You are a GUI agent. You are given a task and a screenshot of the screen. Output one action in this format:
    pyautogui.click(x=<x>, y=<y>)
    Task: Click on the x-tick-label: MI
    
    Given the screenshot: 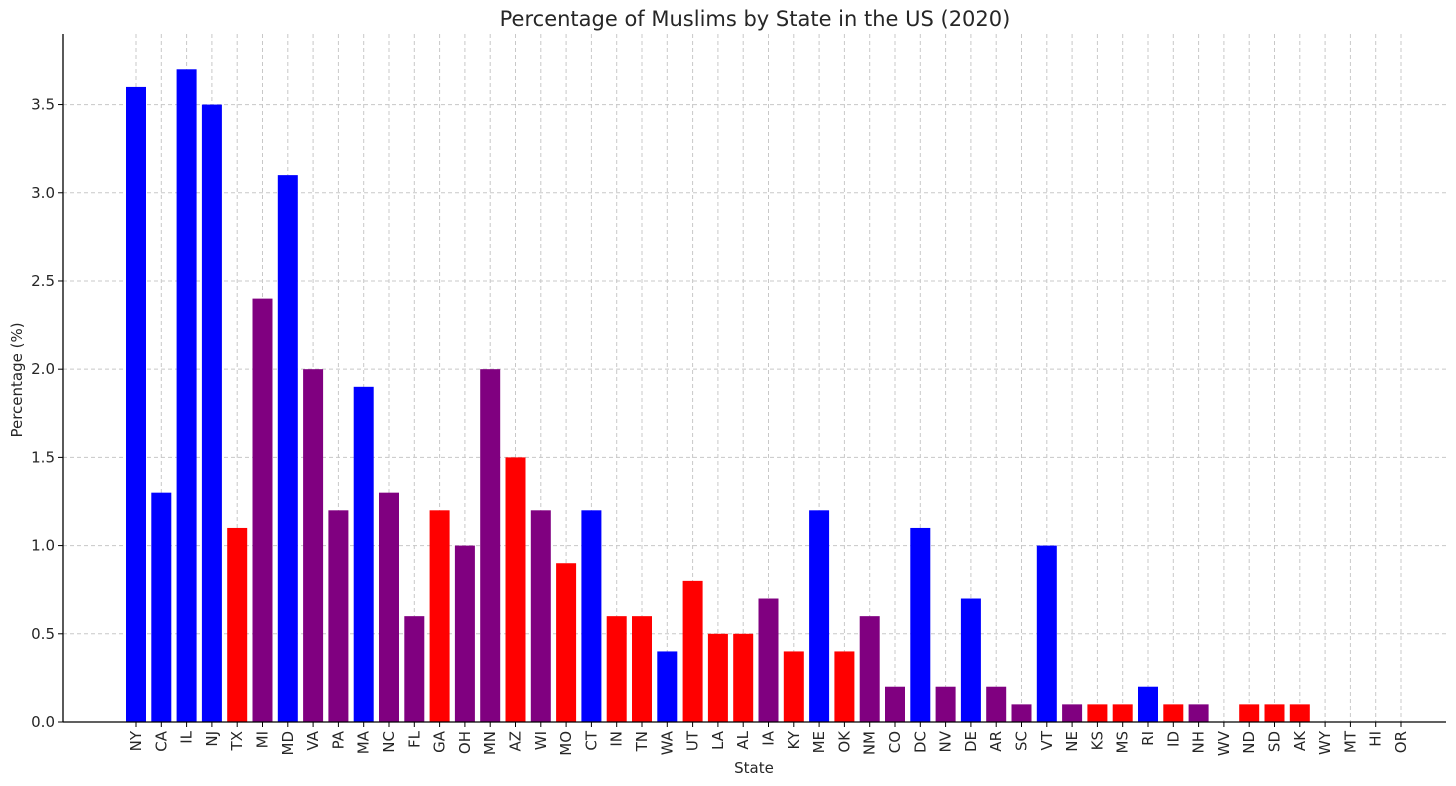 What is the action you would take?
    pyautogui.click(x=263, y=739)
    